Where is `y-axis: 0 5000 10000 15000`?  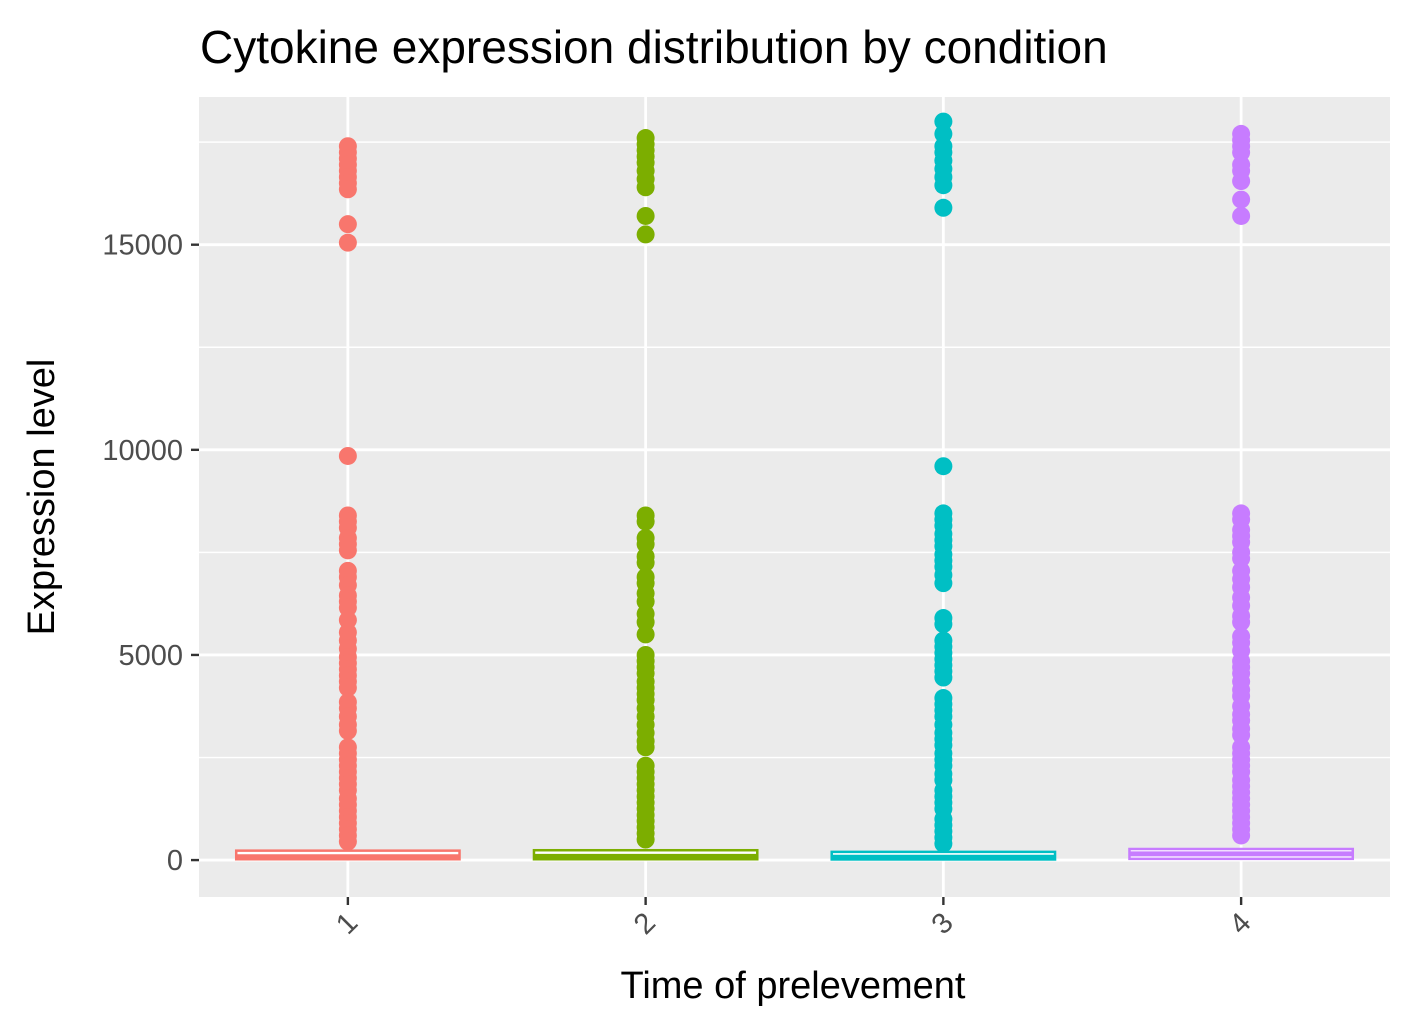 y-axis: 0 5000 10000 15000 is located at coordinates (150, 553).